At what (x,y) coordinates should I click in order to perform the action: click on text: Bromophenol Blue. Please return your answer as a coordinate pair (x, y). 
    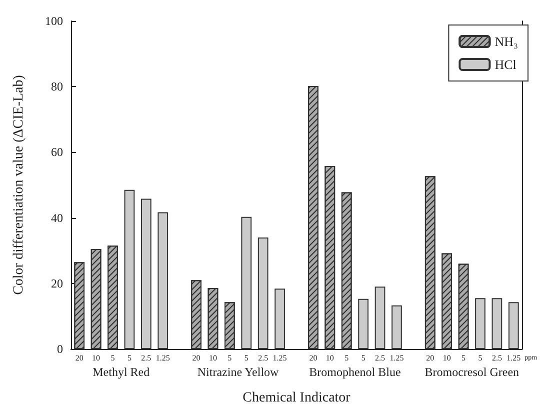
    Looking at the image, I should click on (355, 372).